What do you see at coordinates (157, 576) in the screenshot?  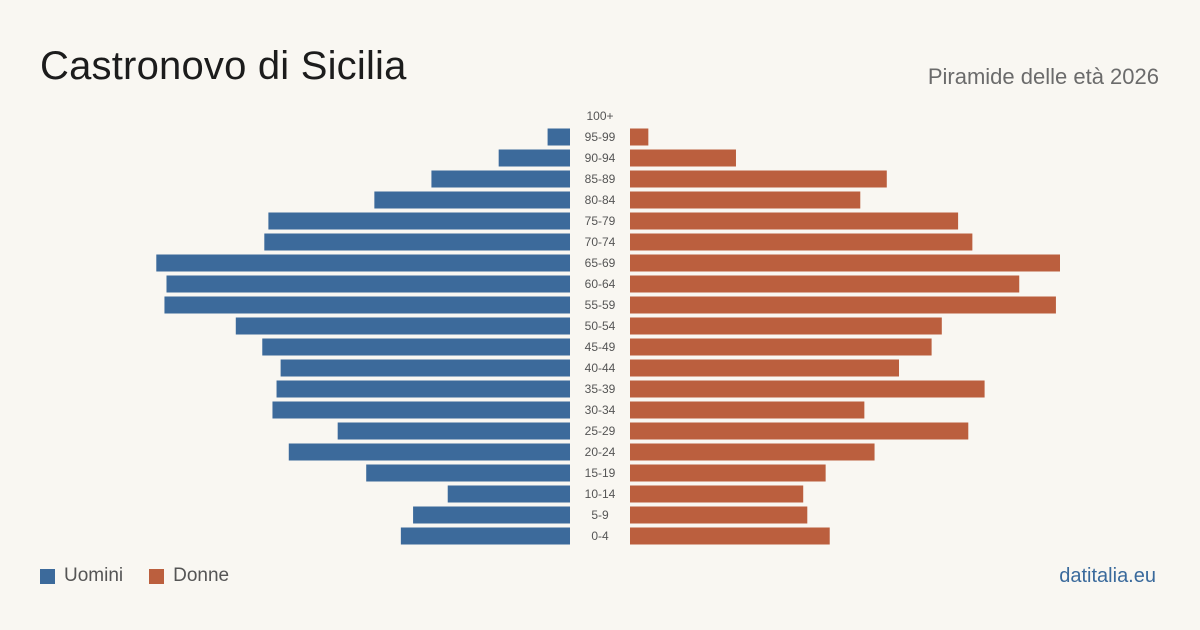 I see `legend-swatch-women` at bounding box center [157, 576].